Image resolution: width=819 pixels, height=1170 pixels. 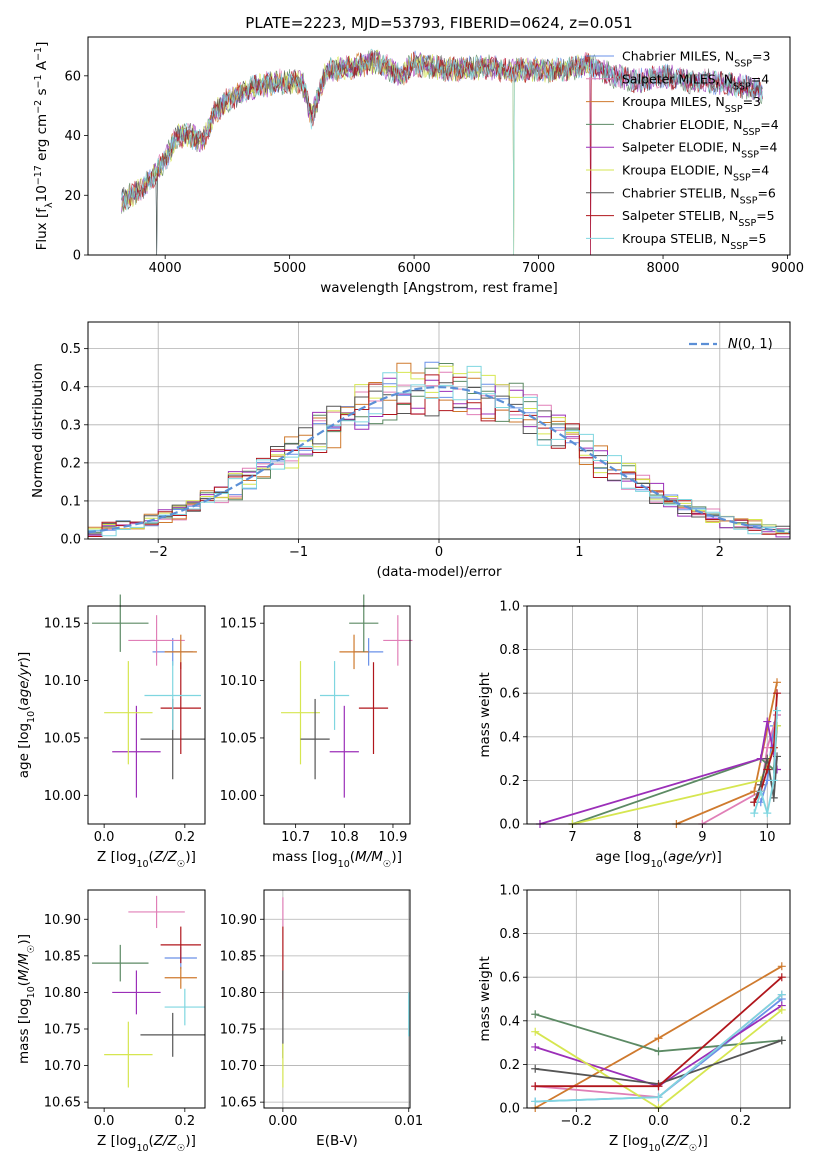 I want to click on x-tick-label: 1, so click(x=579, y=552).